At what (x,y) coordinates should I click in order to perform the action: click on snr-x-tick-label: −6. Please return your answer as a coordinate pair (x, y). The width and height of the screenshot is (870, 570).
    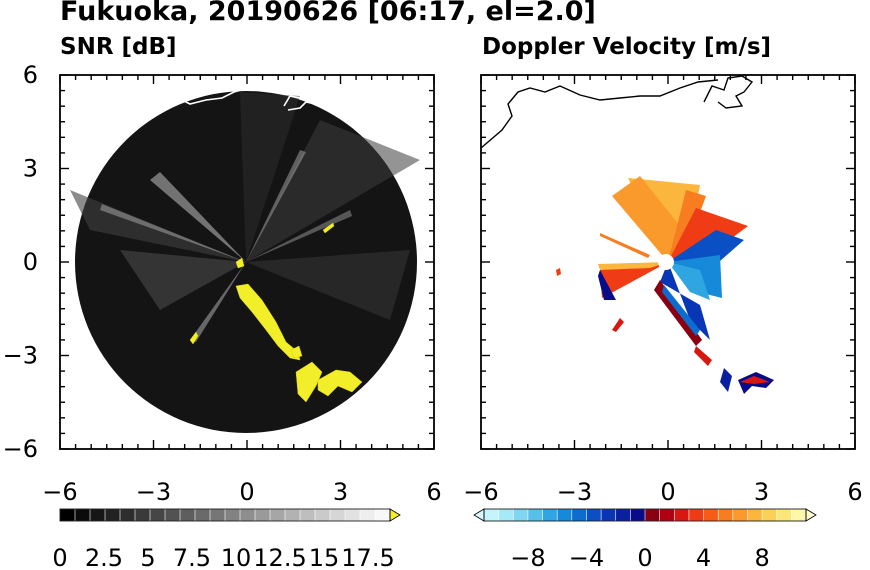
    Looking at the image, I should click on (59, 492).